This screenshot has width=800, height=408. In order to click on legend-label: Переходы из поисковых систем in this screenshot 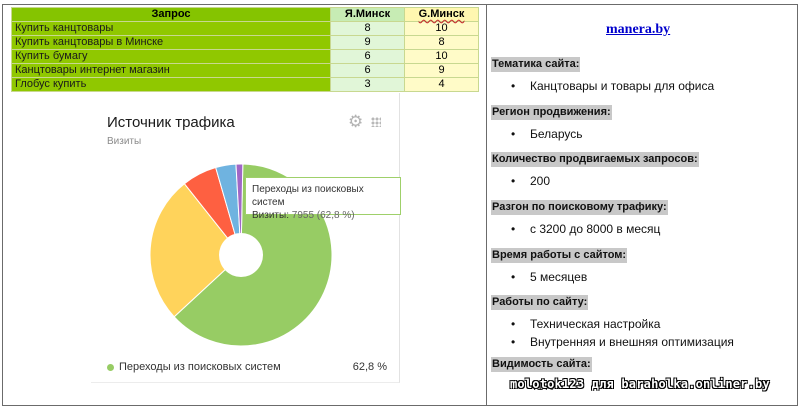, I will do `click(200, 367)`.